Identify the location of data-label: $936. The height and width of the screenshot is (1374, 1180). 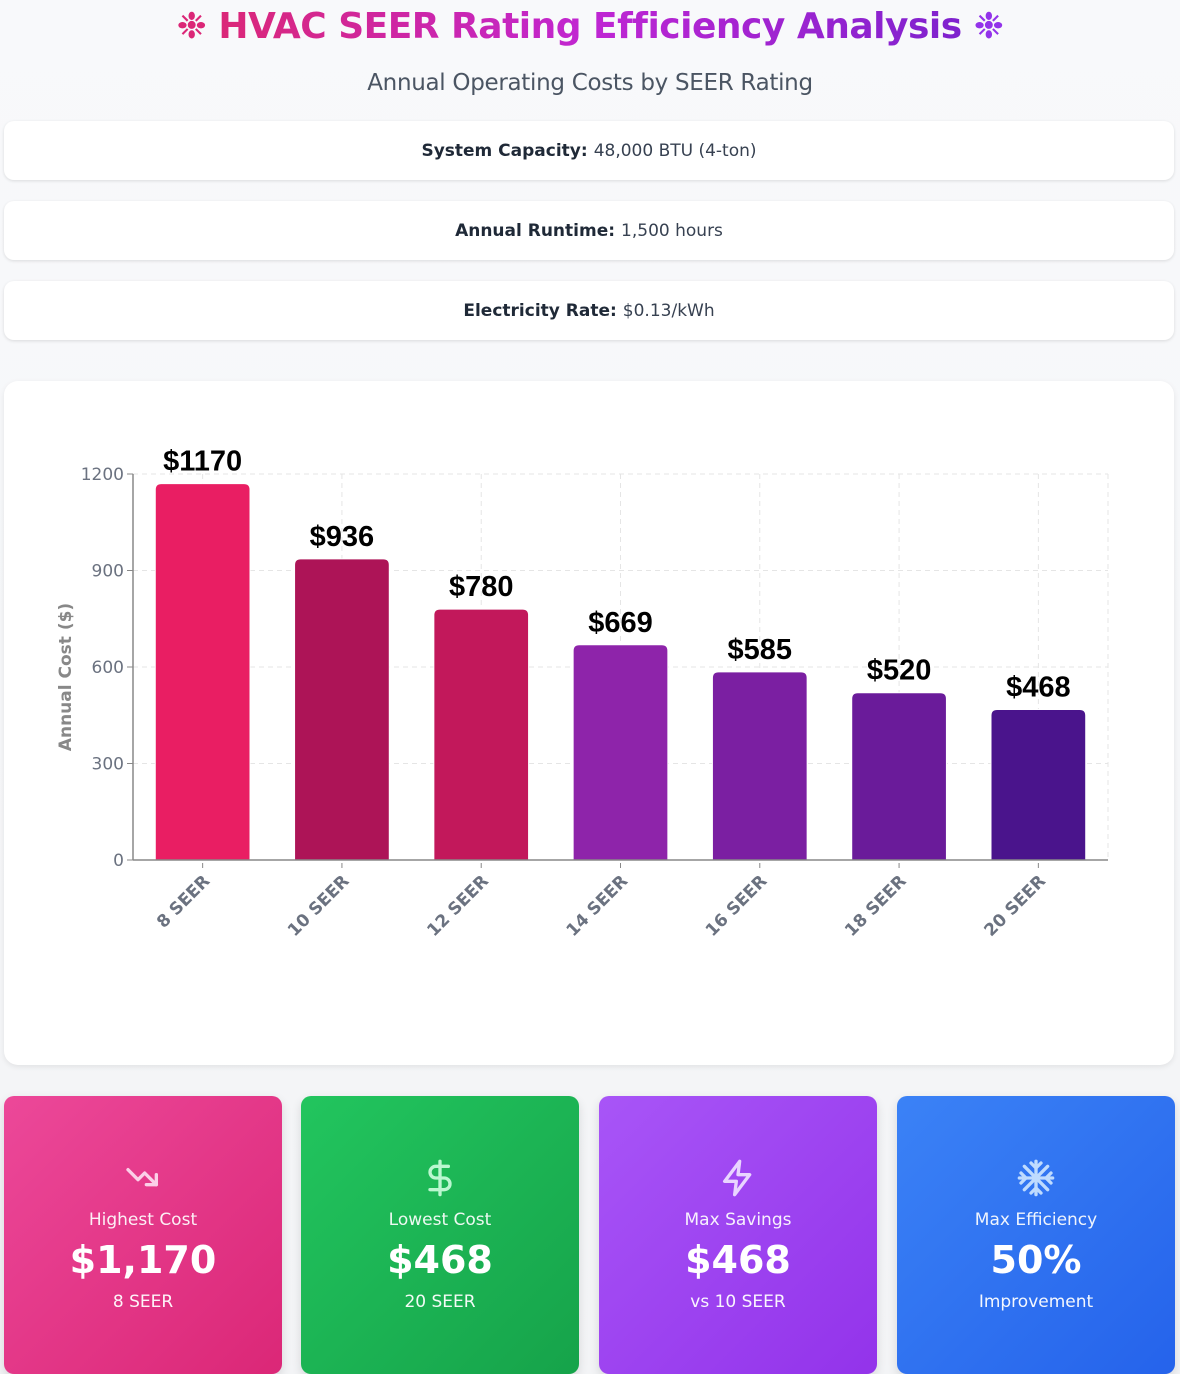
(342, 537).